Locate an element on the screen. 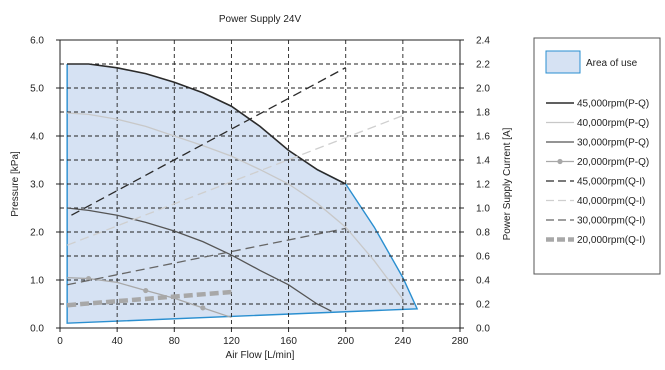 The height and width of the screenshot is (370, 665). y-axis-title: Pressure [kPa] is located at coordinates (15, 184).